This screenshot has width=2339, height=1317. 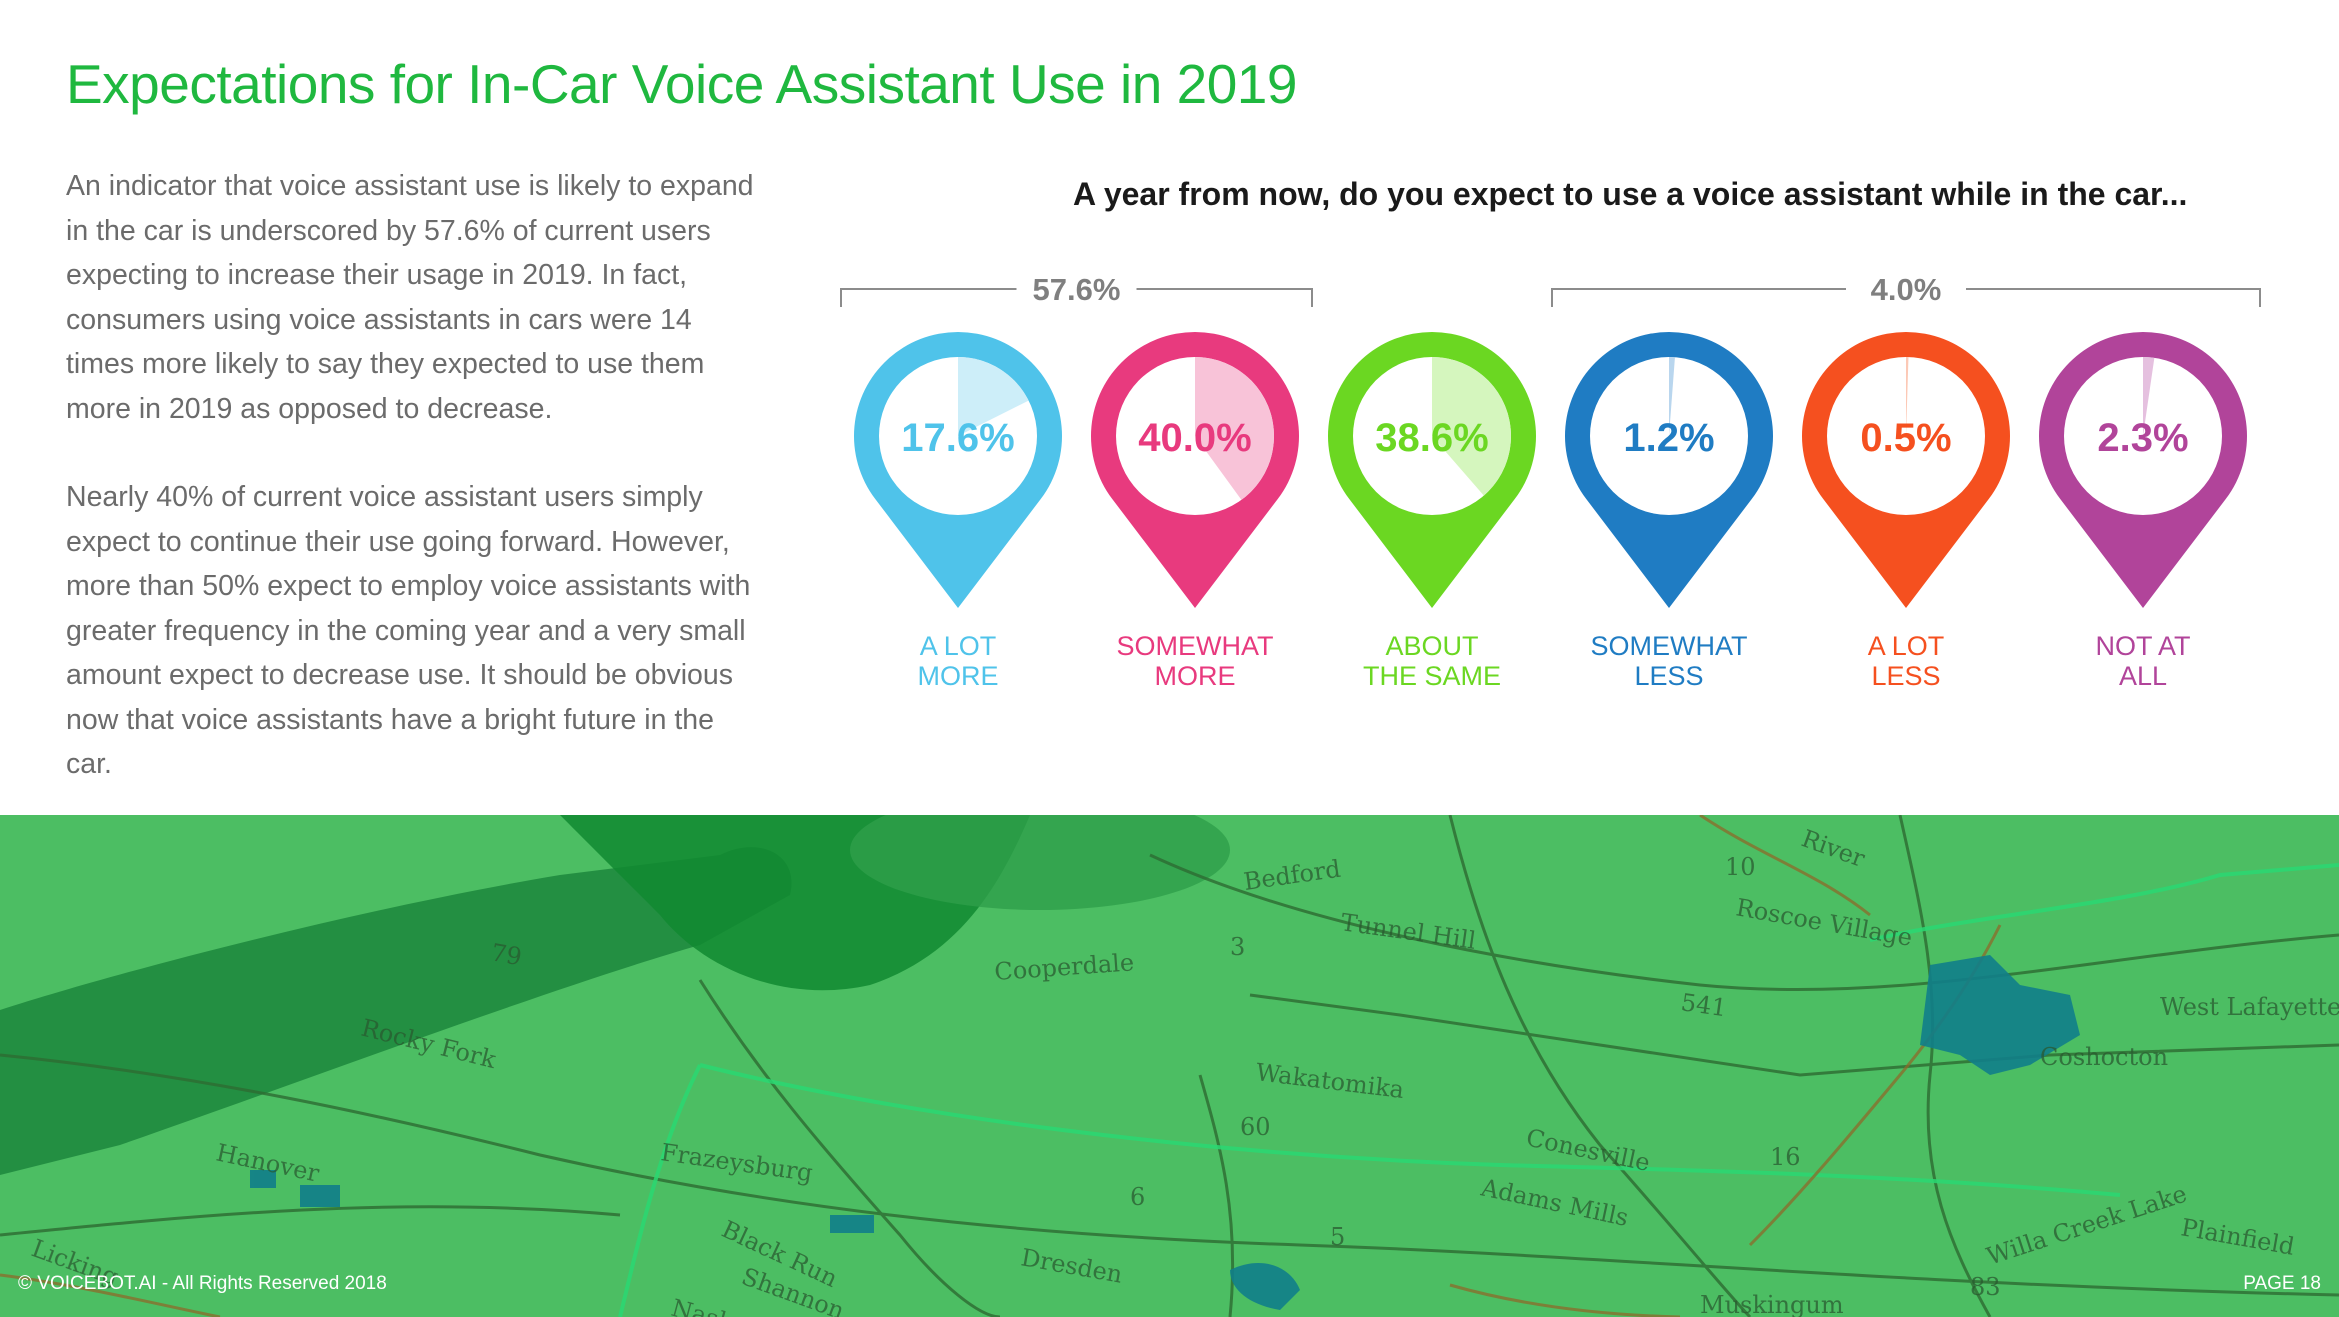 I want to click on value-label: 38.6%, so click(x=1431, y=438).